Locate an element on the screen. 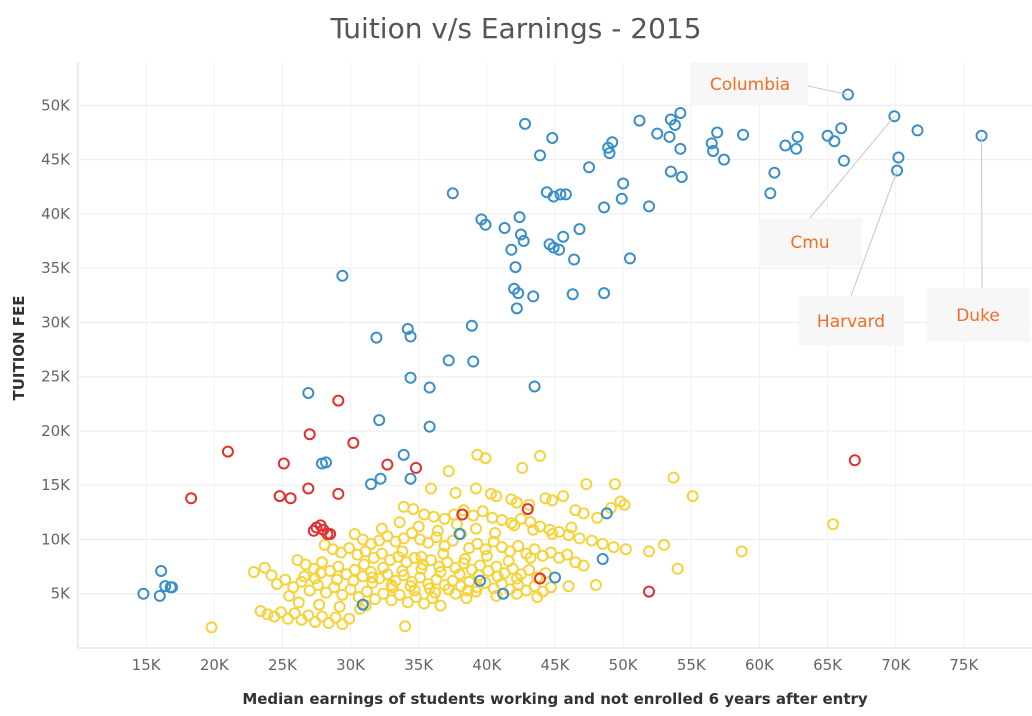 The height and width of the screenshot is (716, 1032). x-tick-label: 75K is located at coordinates (964, 665).